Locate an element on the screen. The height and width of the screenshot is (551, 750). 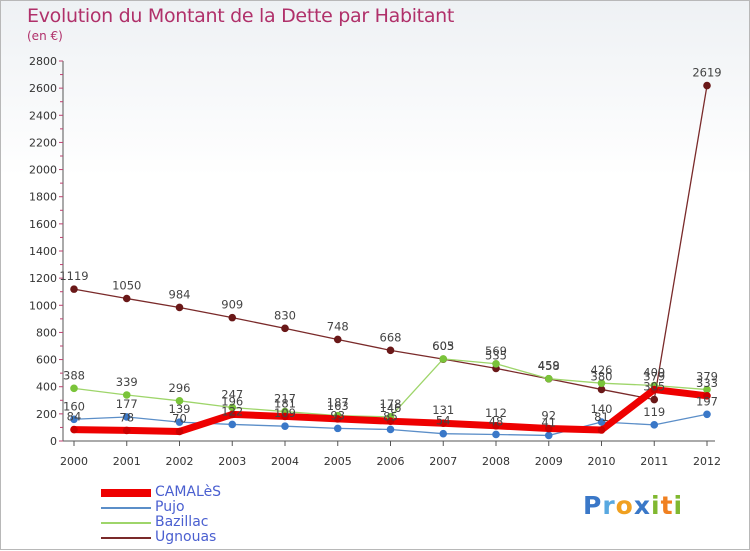
chart-unit: (en €) is located at coordinates (45, 36).